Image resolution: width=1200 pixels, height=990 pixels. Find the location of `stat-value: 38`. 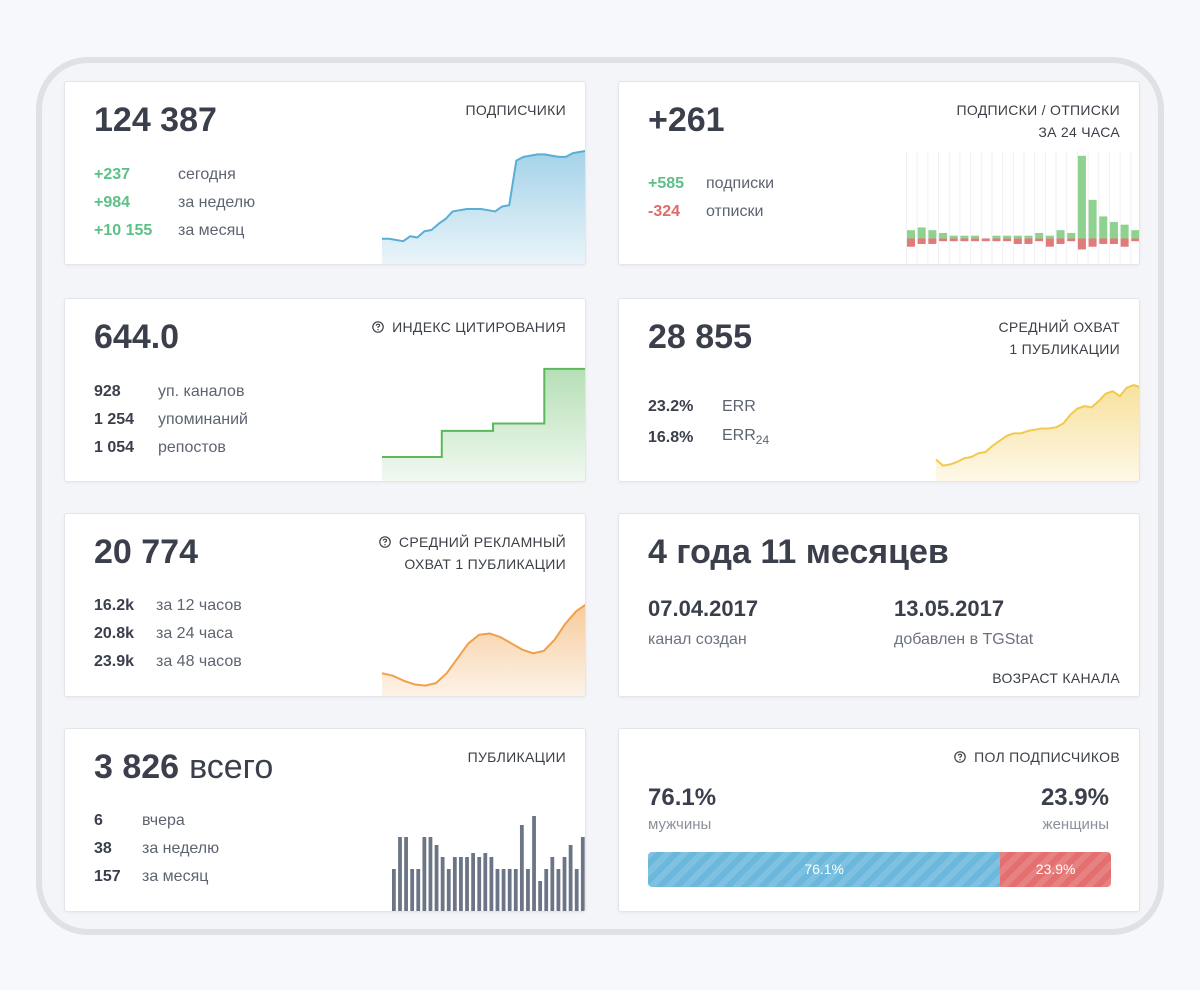

stat-value: 38 is located at coordinates (103, 848).